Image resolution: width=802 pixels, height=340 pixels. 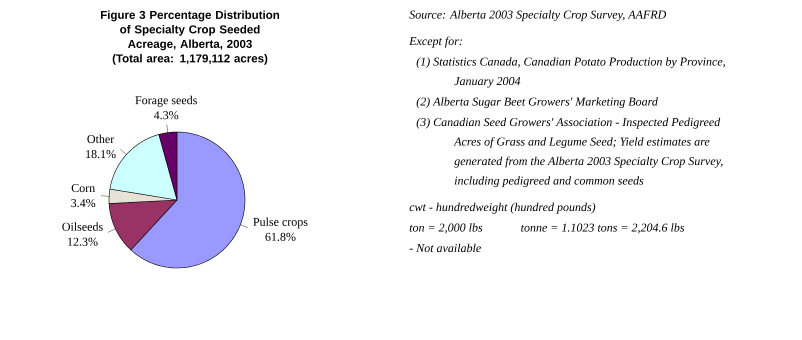 I want to click on data-label: 61.8%, so click(x=280, y=236).